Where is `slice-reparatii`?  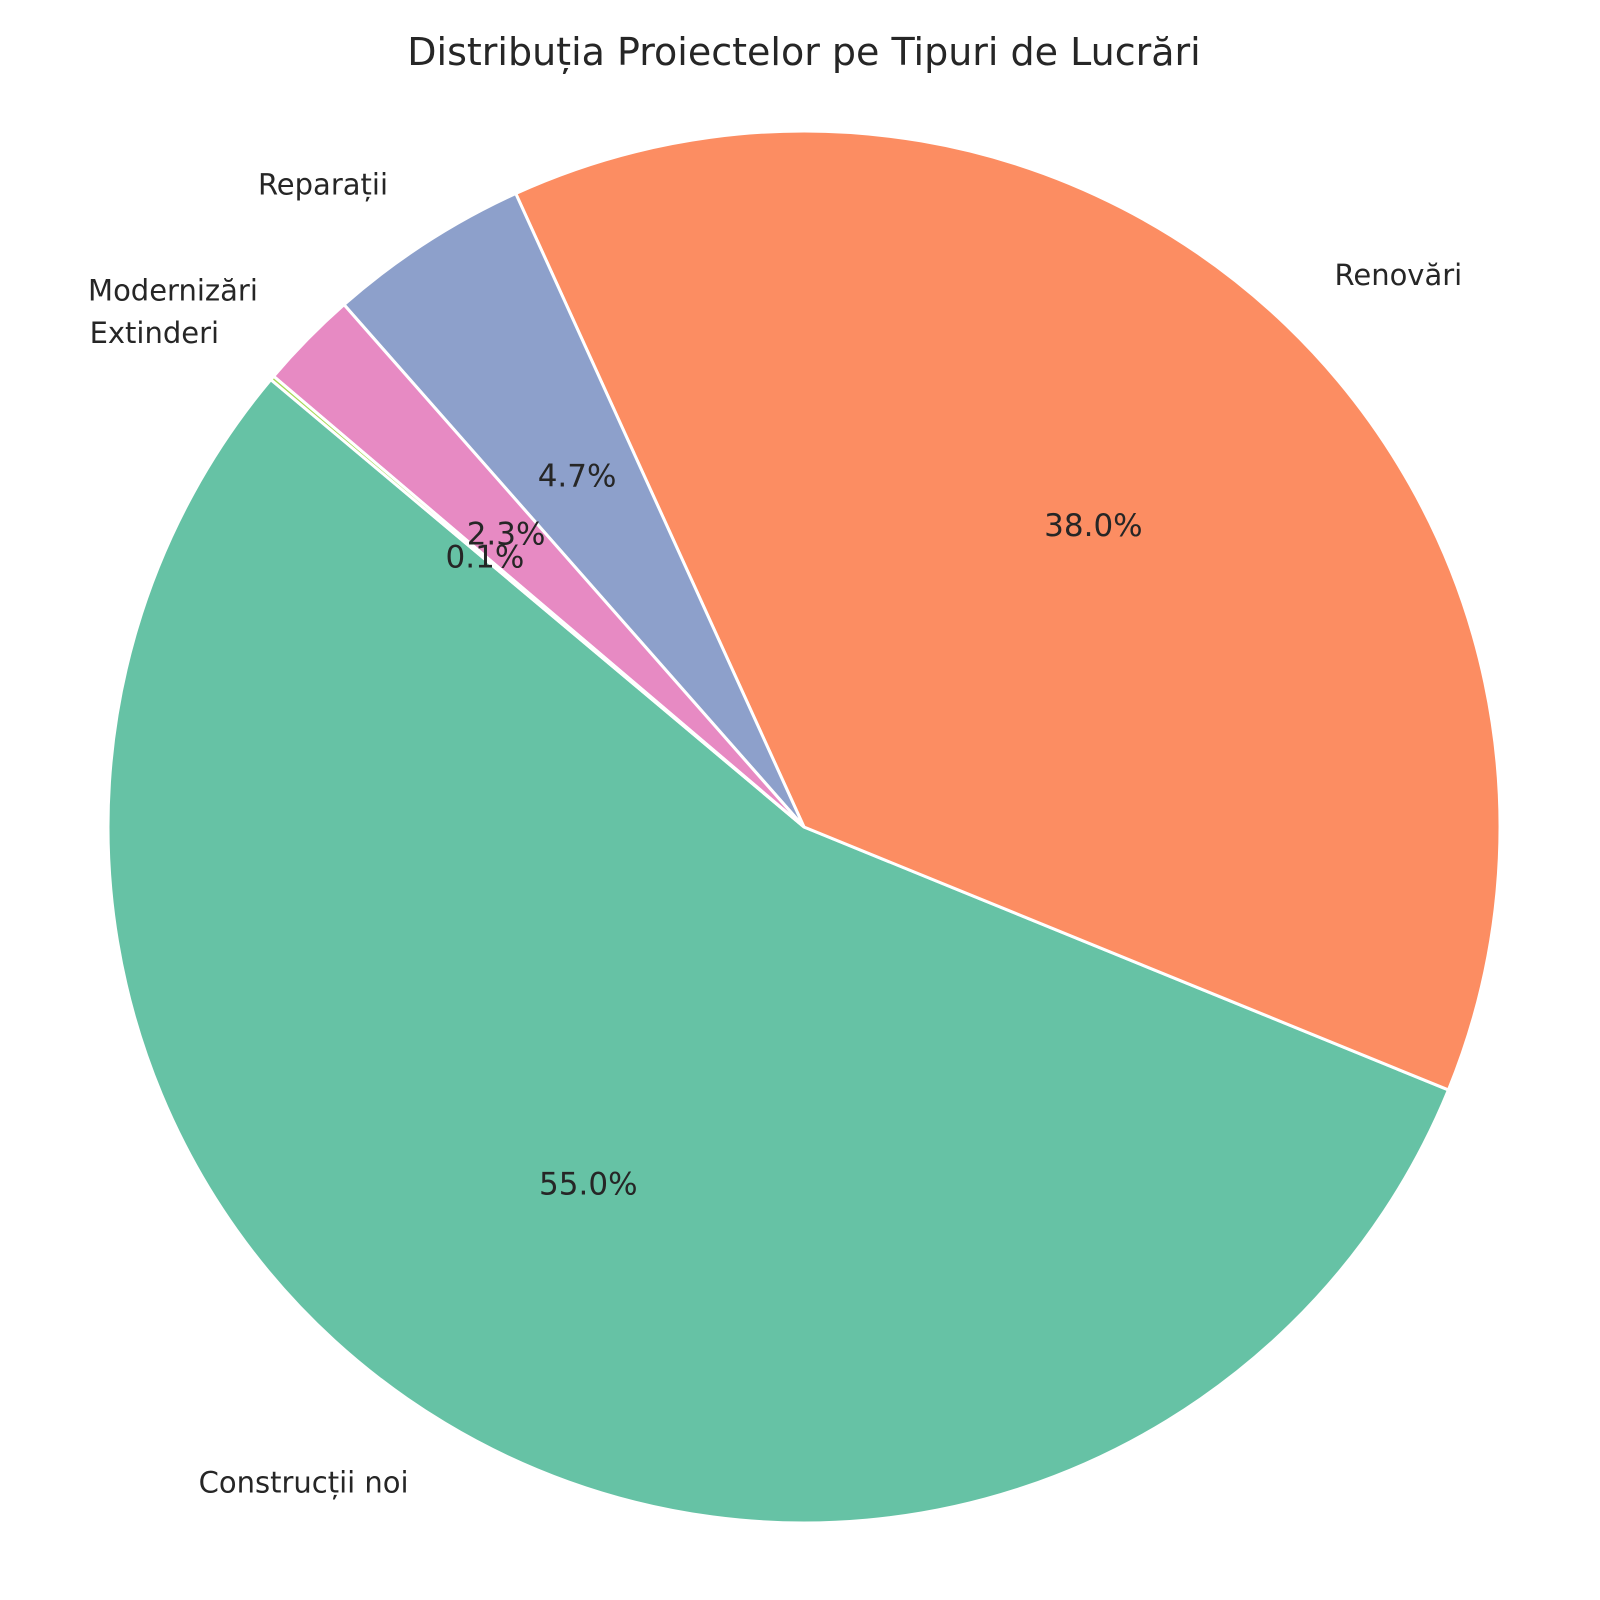 slice-reparatii is located at coordinates (573, 509).